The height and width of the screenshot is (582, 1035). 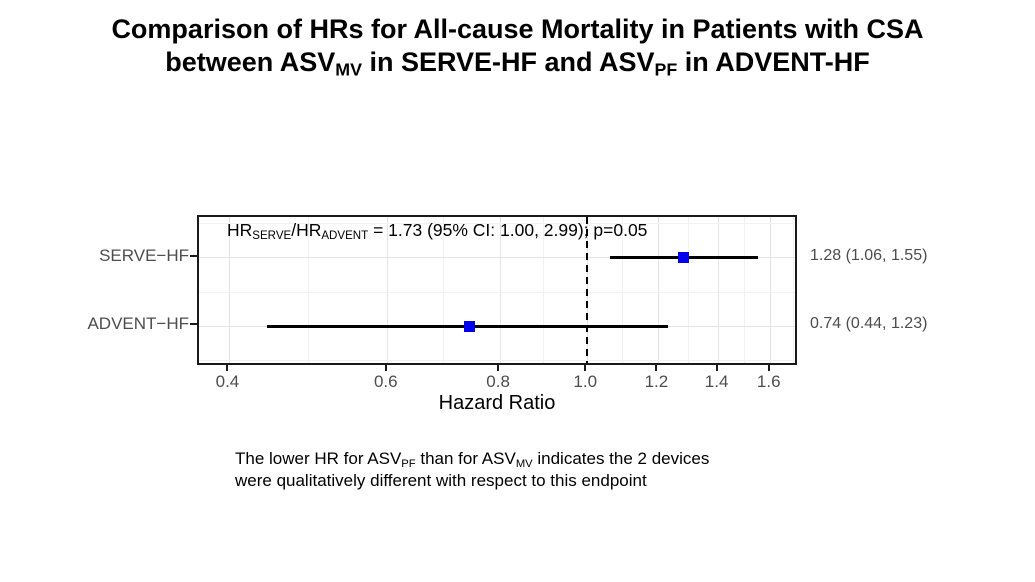 What do you see at coordinates (585, 381) in the screenshot?
I see `x-tick-label: 1.0` at bounding box center [585, 381].